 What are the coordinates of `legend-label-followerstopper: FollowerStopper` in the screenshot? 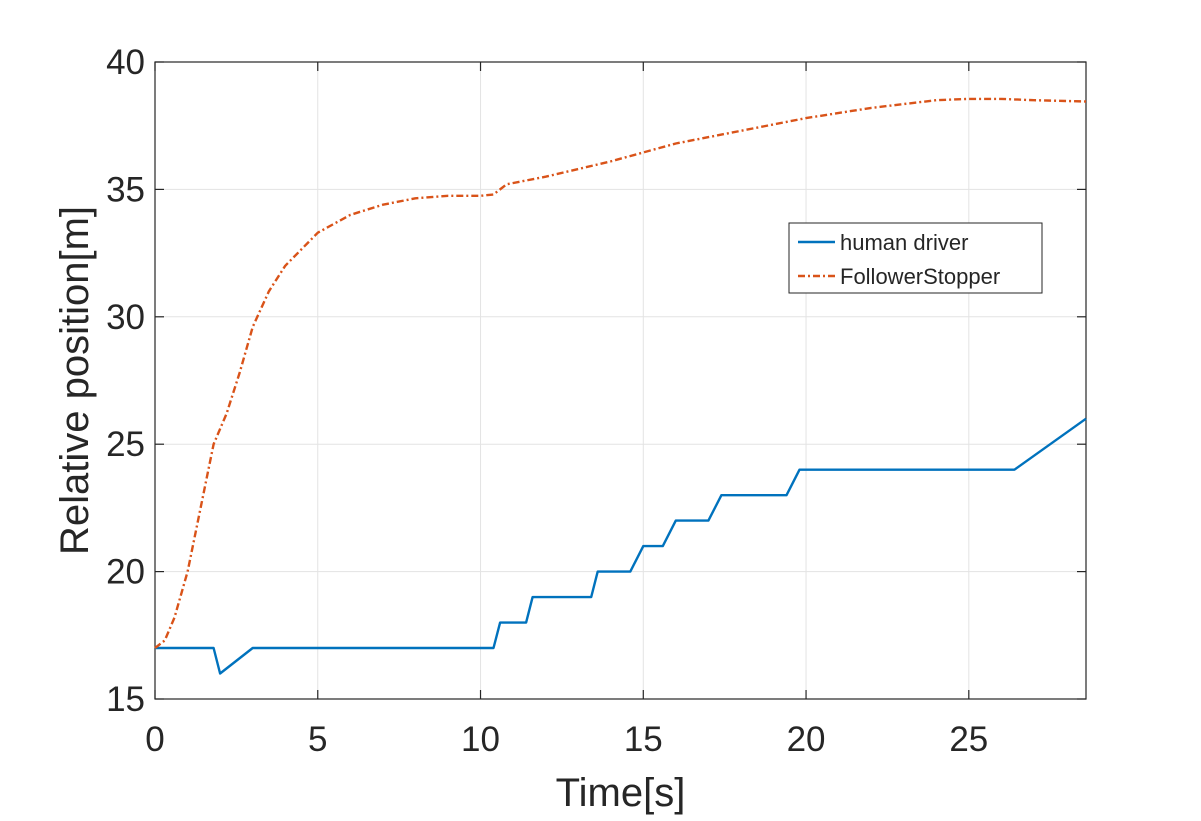 It's located at (920, 276).